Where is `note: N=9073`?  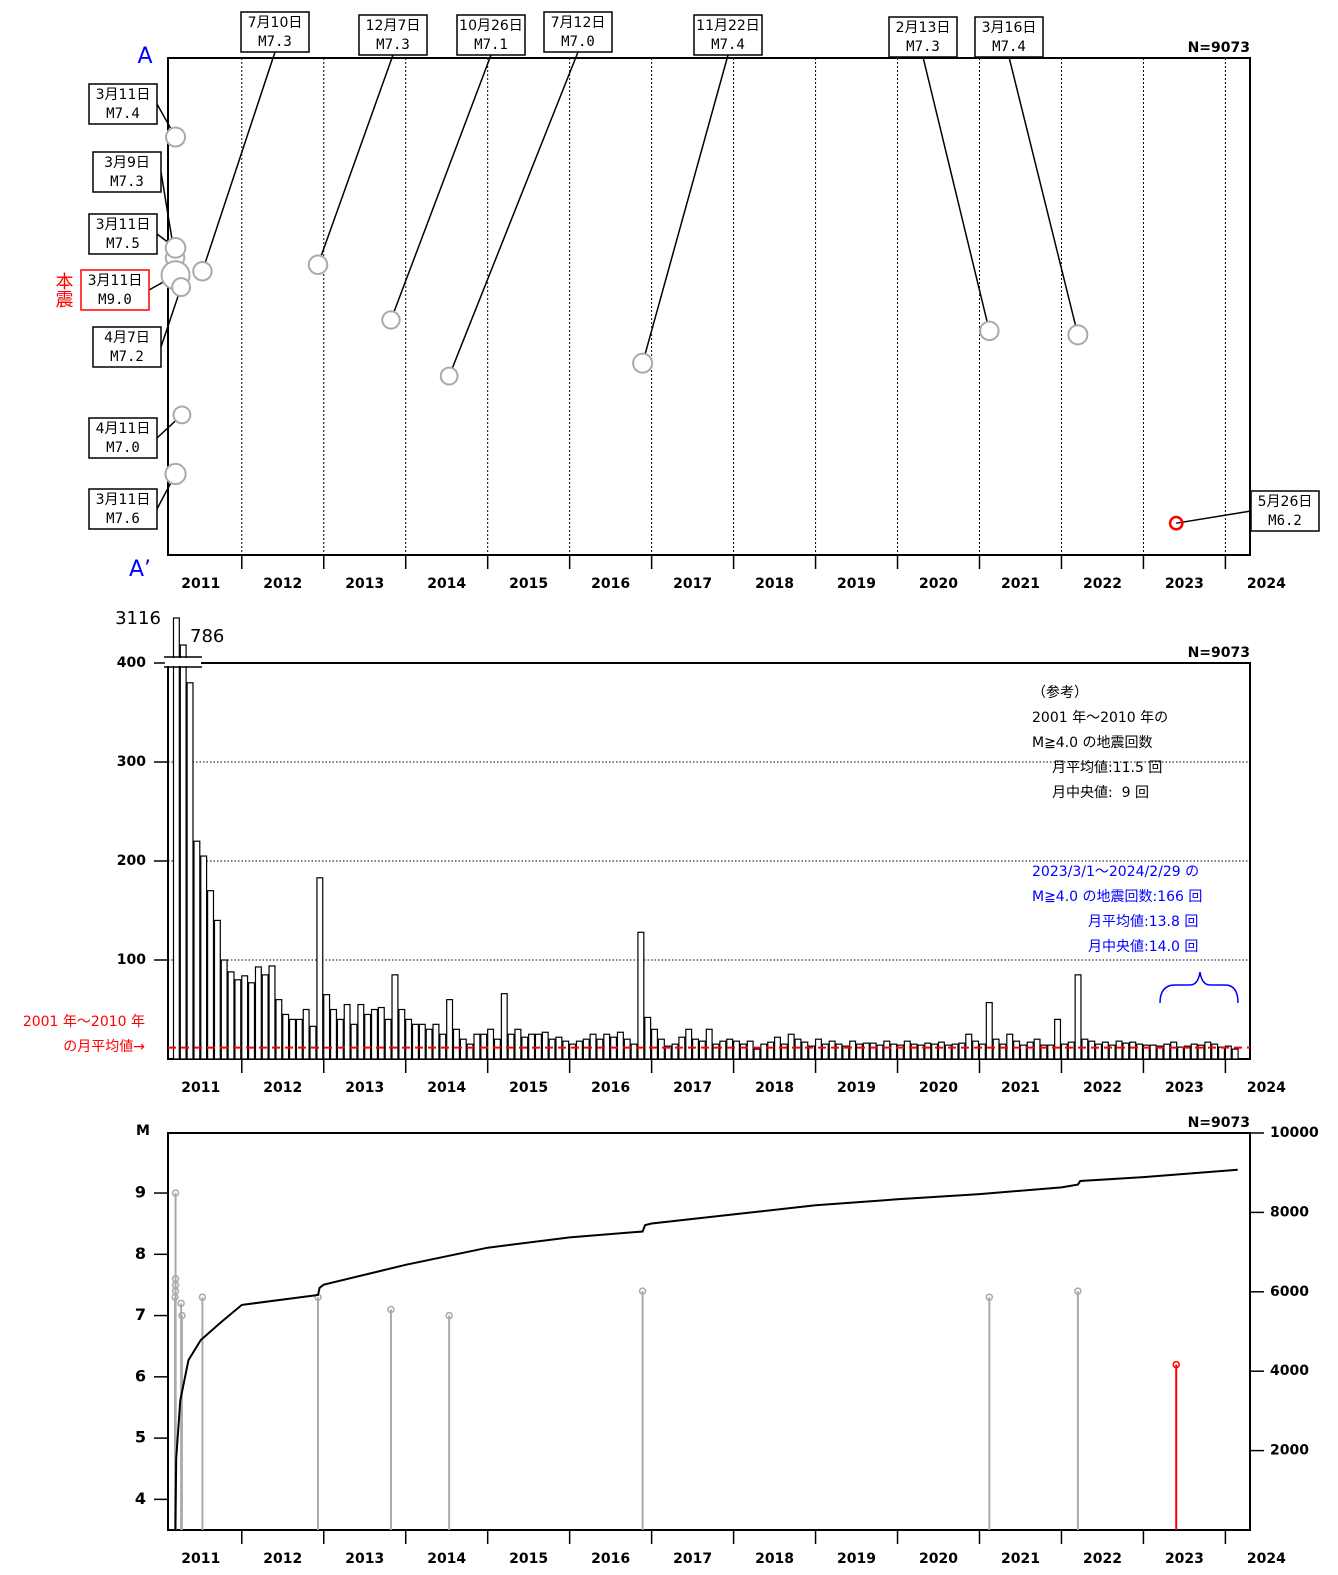 note: N=9073 is located at coordinates (1219, 48).